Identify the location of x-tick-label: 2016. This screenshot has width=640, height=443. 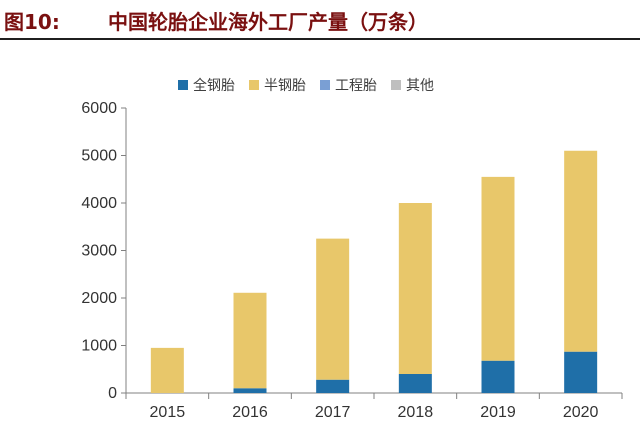
(250, 412).